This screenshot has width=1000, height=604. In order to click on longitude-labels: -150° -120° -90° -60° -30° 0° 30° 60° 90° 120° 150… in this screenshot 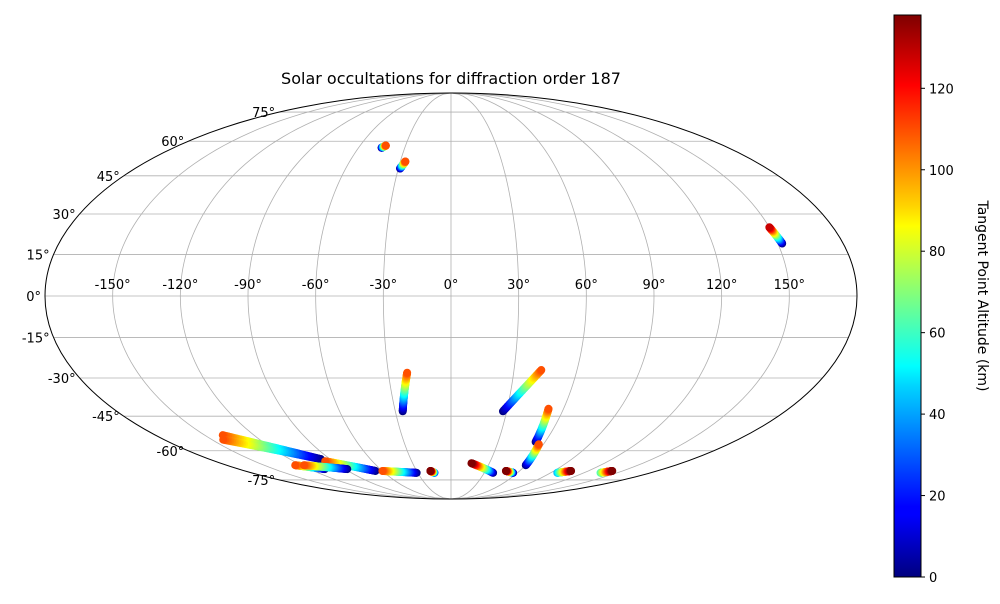, I will do `click(450, 285)`.